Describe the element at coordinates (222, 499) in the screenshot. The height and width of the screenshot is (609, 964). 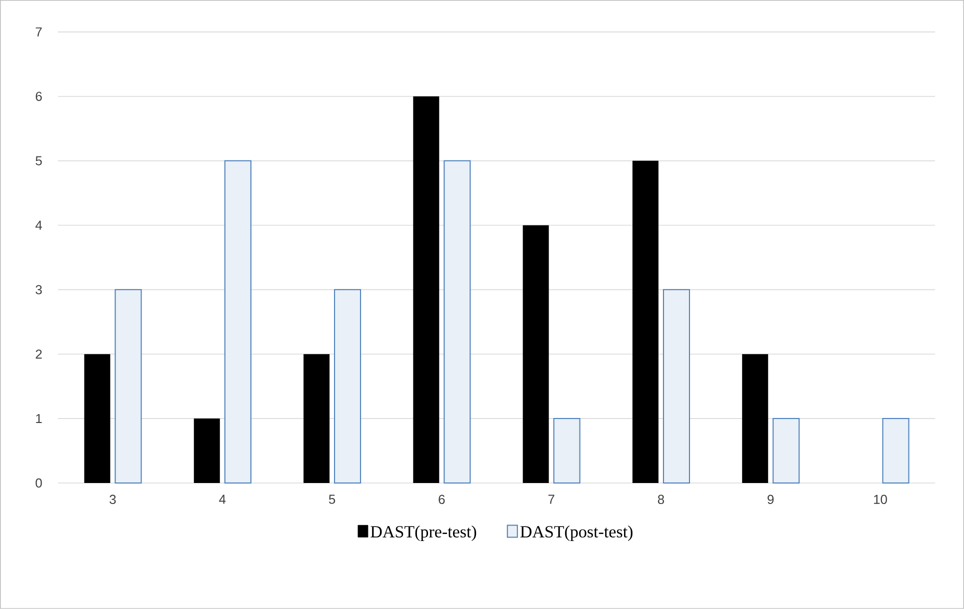
I see `x-tick-label: 4` at that location.